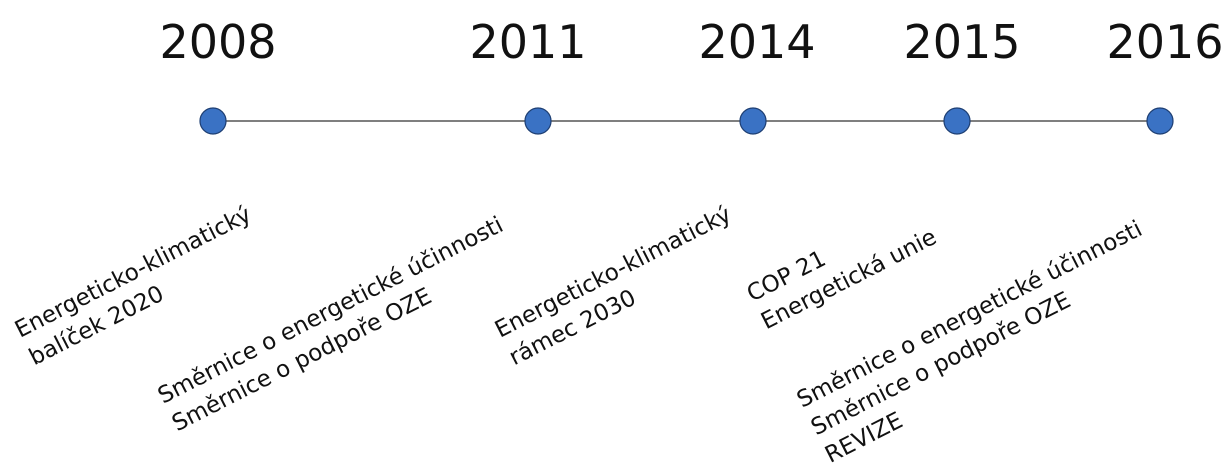  I want to click on year-label: 2011, so click(527, 42).